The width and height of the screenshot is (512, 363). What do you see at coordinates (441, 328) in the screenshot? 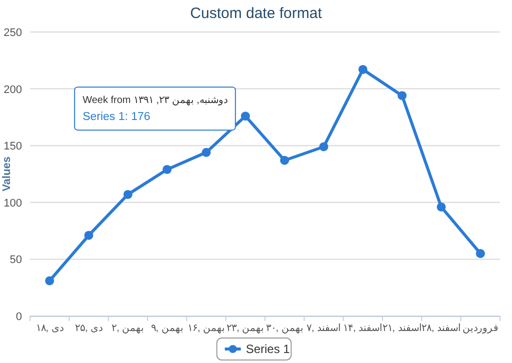
I see `x-tick-label: اسفند ,۲۸` at bounding box center [441, 328].